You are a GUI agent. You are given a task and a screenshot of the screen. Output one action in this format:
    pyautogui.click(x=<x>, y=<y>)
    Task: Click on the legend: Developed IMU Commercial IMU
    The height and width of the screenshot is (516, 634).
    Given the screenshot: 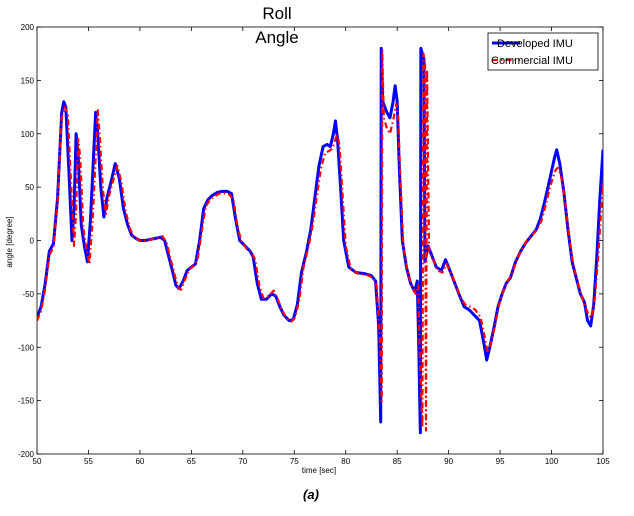 What is the action you would take?
    pyautogui.click(x=543, y=51)
    